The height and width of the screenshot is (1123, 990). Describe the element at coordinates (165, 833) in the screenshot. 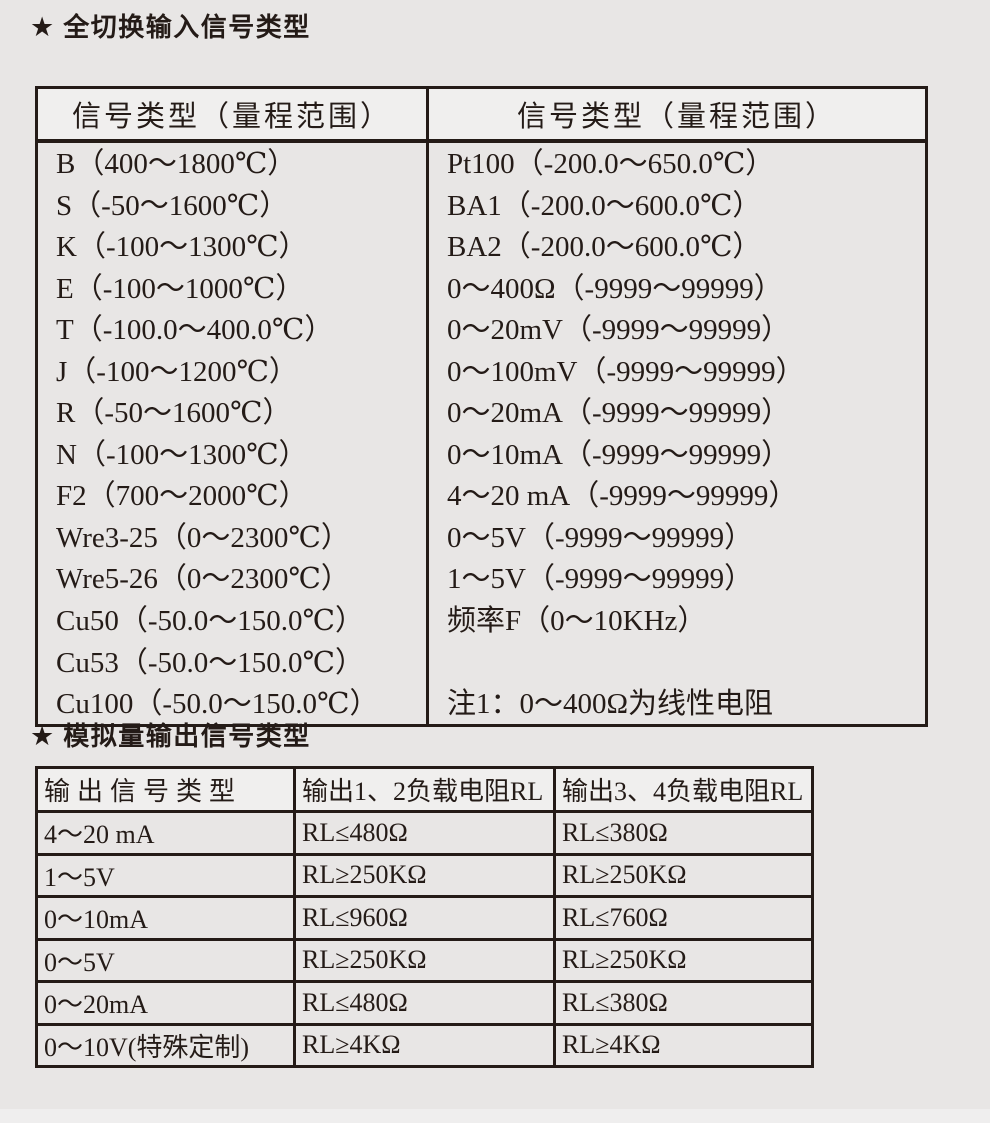

I see `output-table-cell: 4～20 mA` at that location.